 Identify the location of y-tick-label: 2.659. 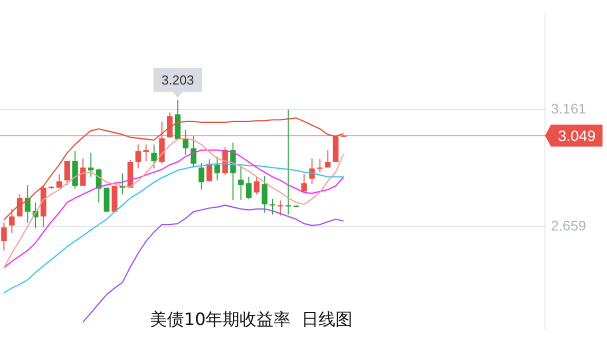
(568, 225).